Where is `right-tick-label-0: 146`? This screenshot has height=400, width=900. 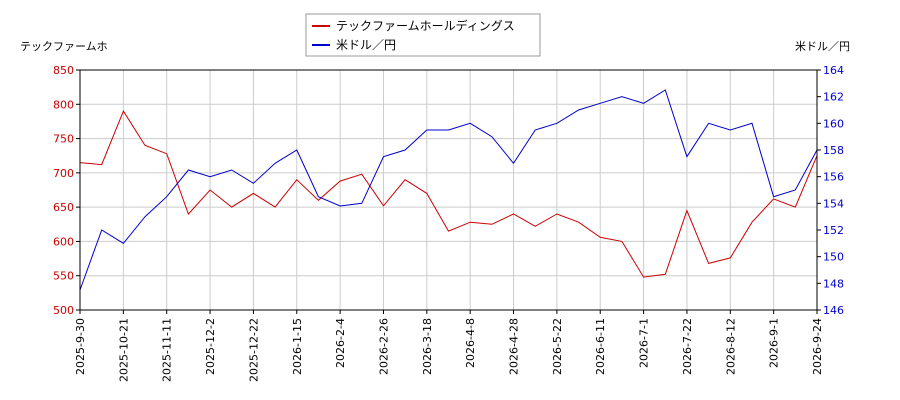 right-tick-label-0: 146 is located at coordinates (833, 310).